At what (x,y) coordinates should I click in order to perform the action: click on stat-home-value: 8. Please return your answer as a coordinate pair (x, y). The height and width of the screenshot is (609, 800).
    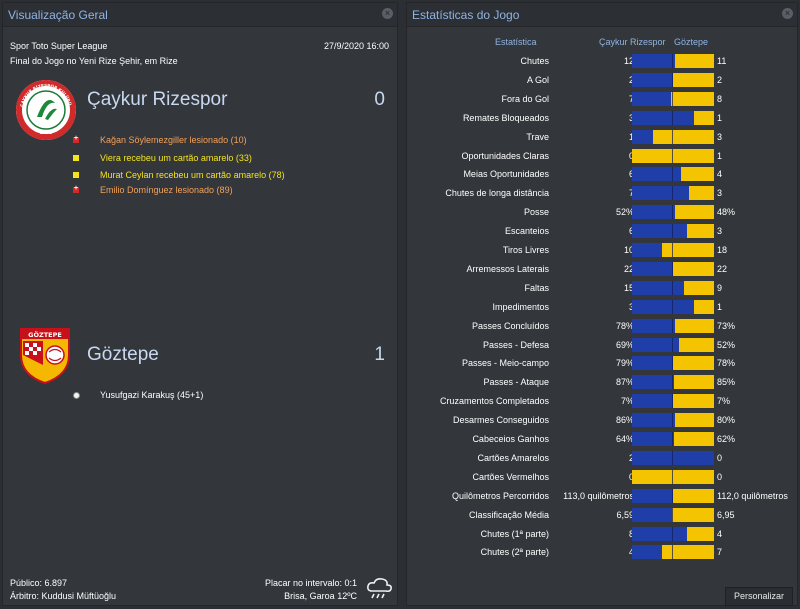
    Looking at the image, I should click on (631, 534).